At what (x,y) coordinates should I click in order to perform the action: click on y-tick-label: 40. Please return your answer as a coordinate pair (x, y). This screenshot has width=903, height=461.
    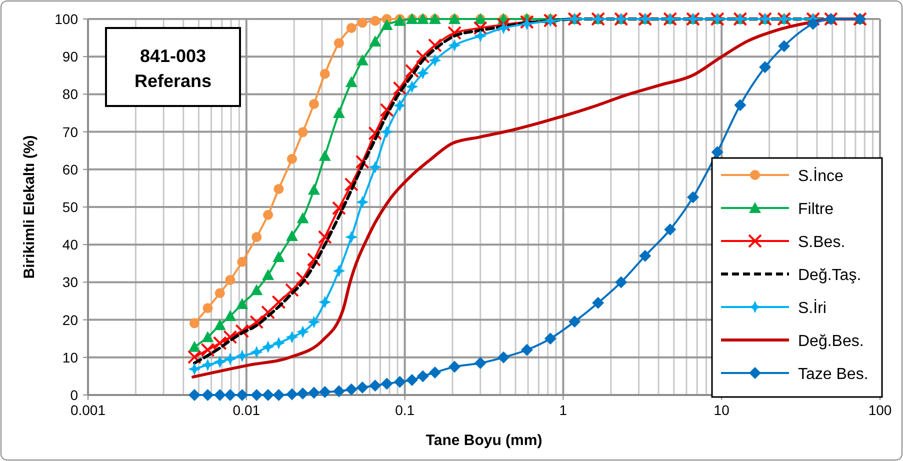
    Looking at the image, I should click on (70, 244).